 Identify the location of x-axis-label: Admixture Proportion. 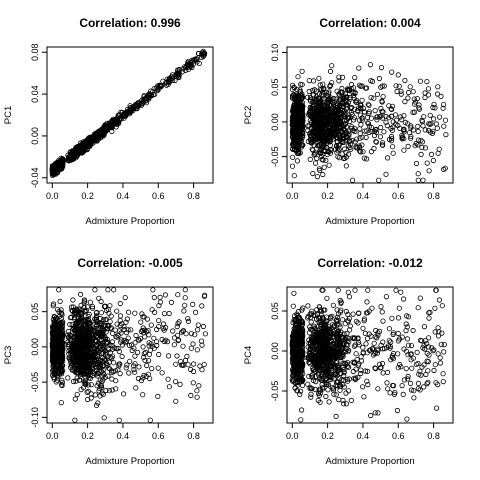
(129, 221).